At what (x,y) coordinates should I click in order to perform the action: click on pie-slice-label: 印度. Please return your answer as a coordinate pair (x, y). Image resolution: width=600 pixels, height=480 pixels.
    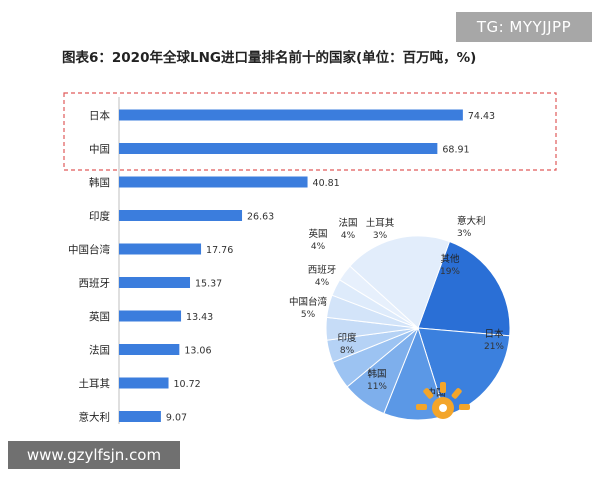
    Looking at the image, I should click on (347, 338).